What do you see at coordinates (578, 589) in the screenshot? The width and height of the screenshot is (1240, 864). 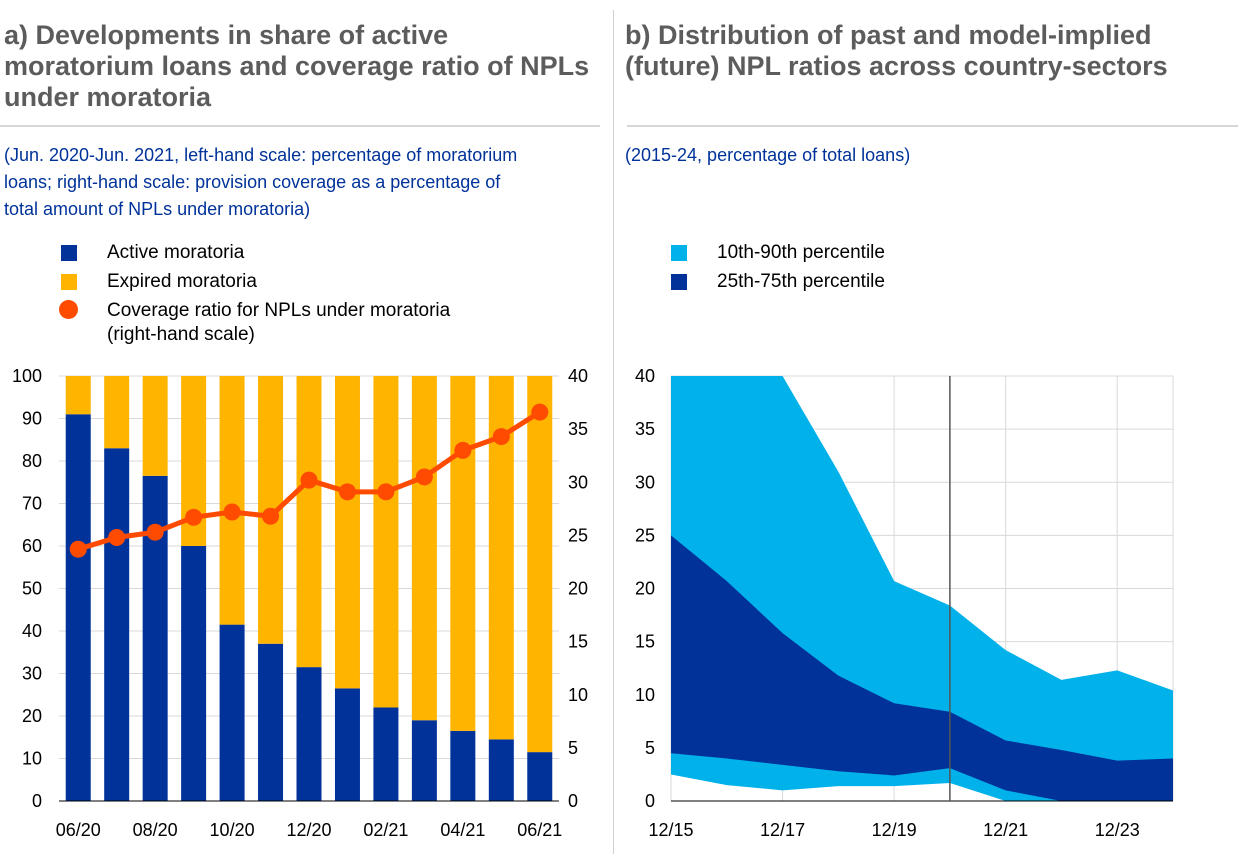 I see `y2-tick-label: 20` at bounding box center [578, 589].